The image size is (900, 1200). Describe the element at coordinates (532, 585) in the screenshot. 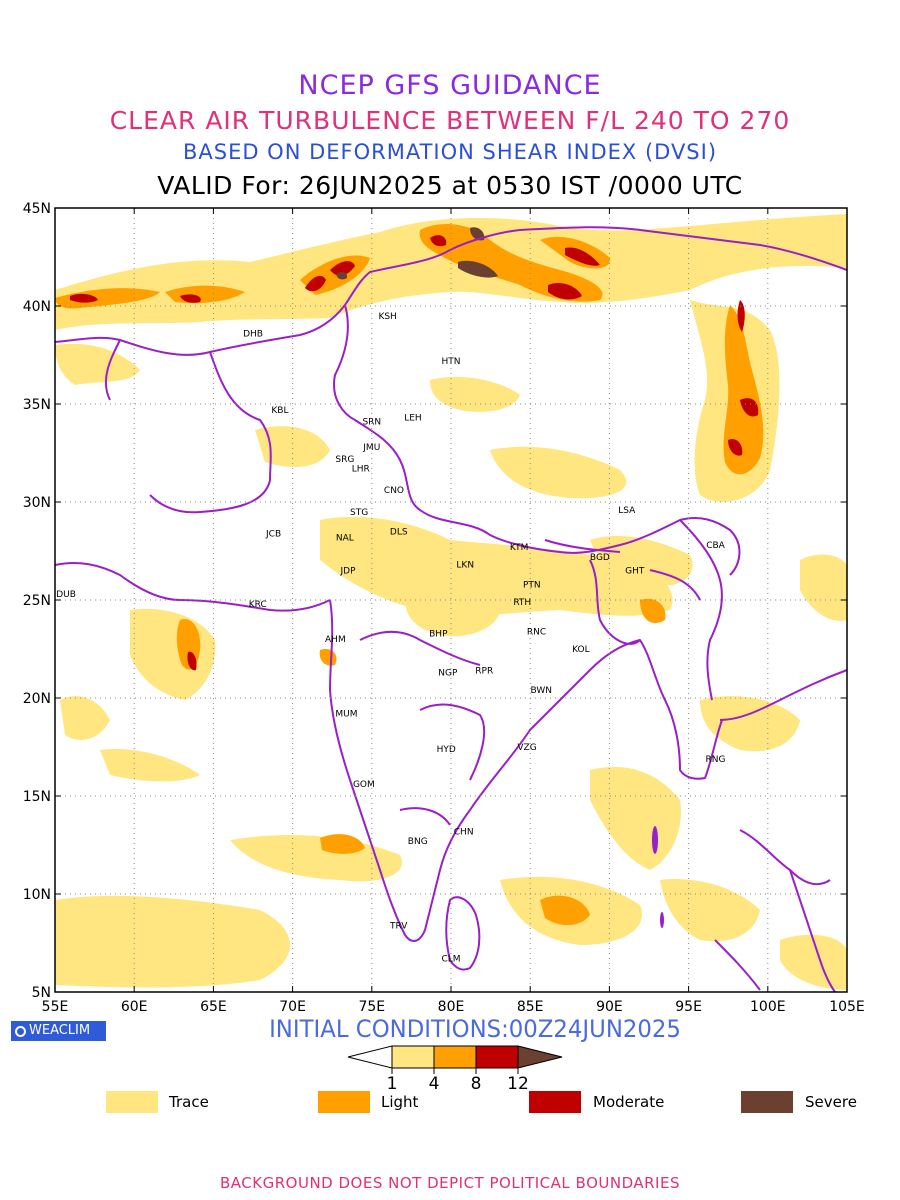

I see `station-label-ptn: PTN` at that location.